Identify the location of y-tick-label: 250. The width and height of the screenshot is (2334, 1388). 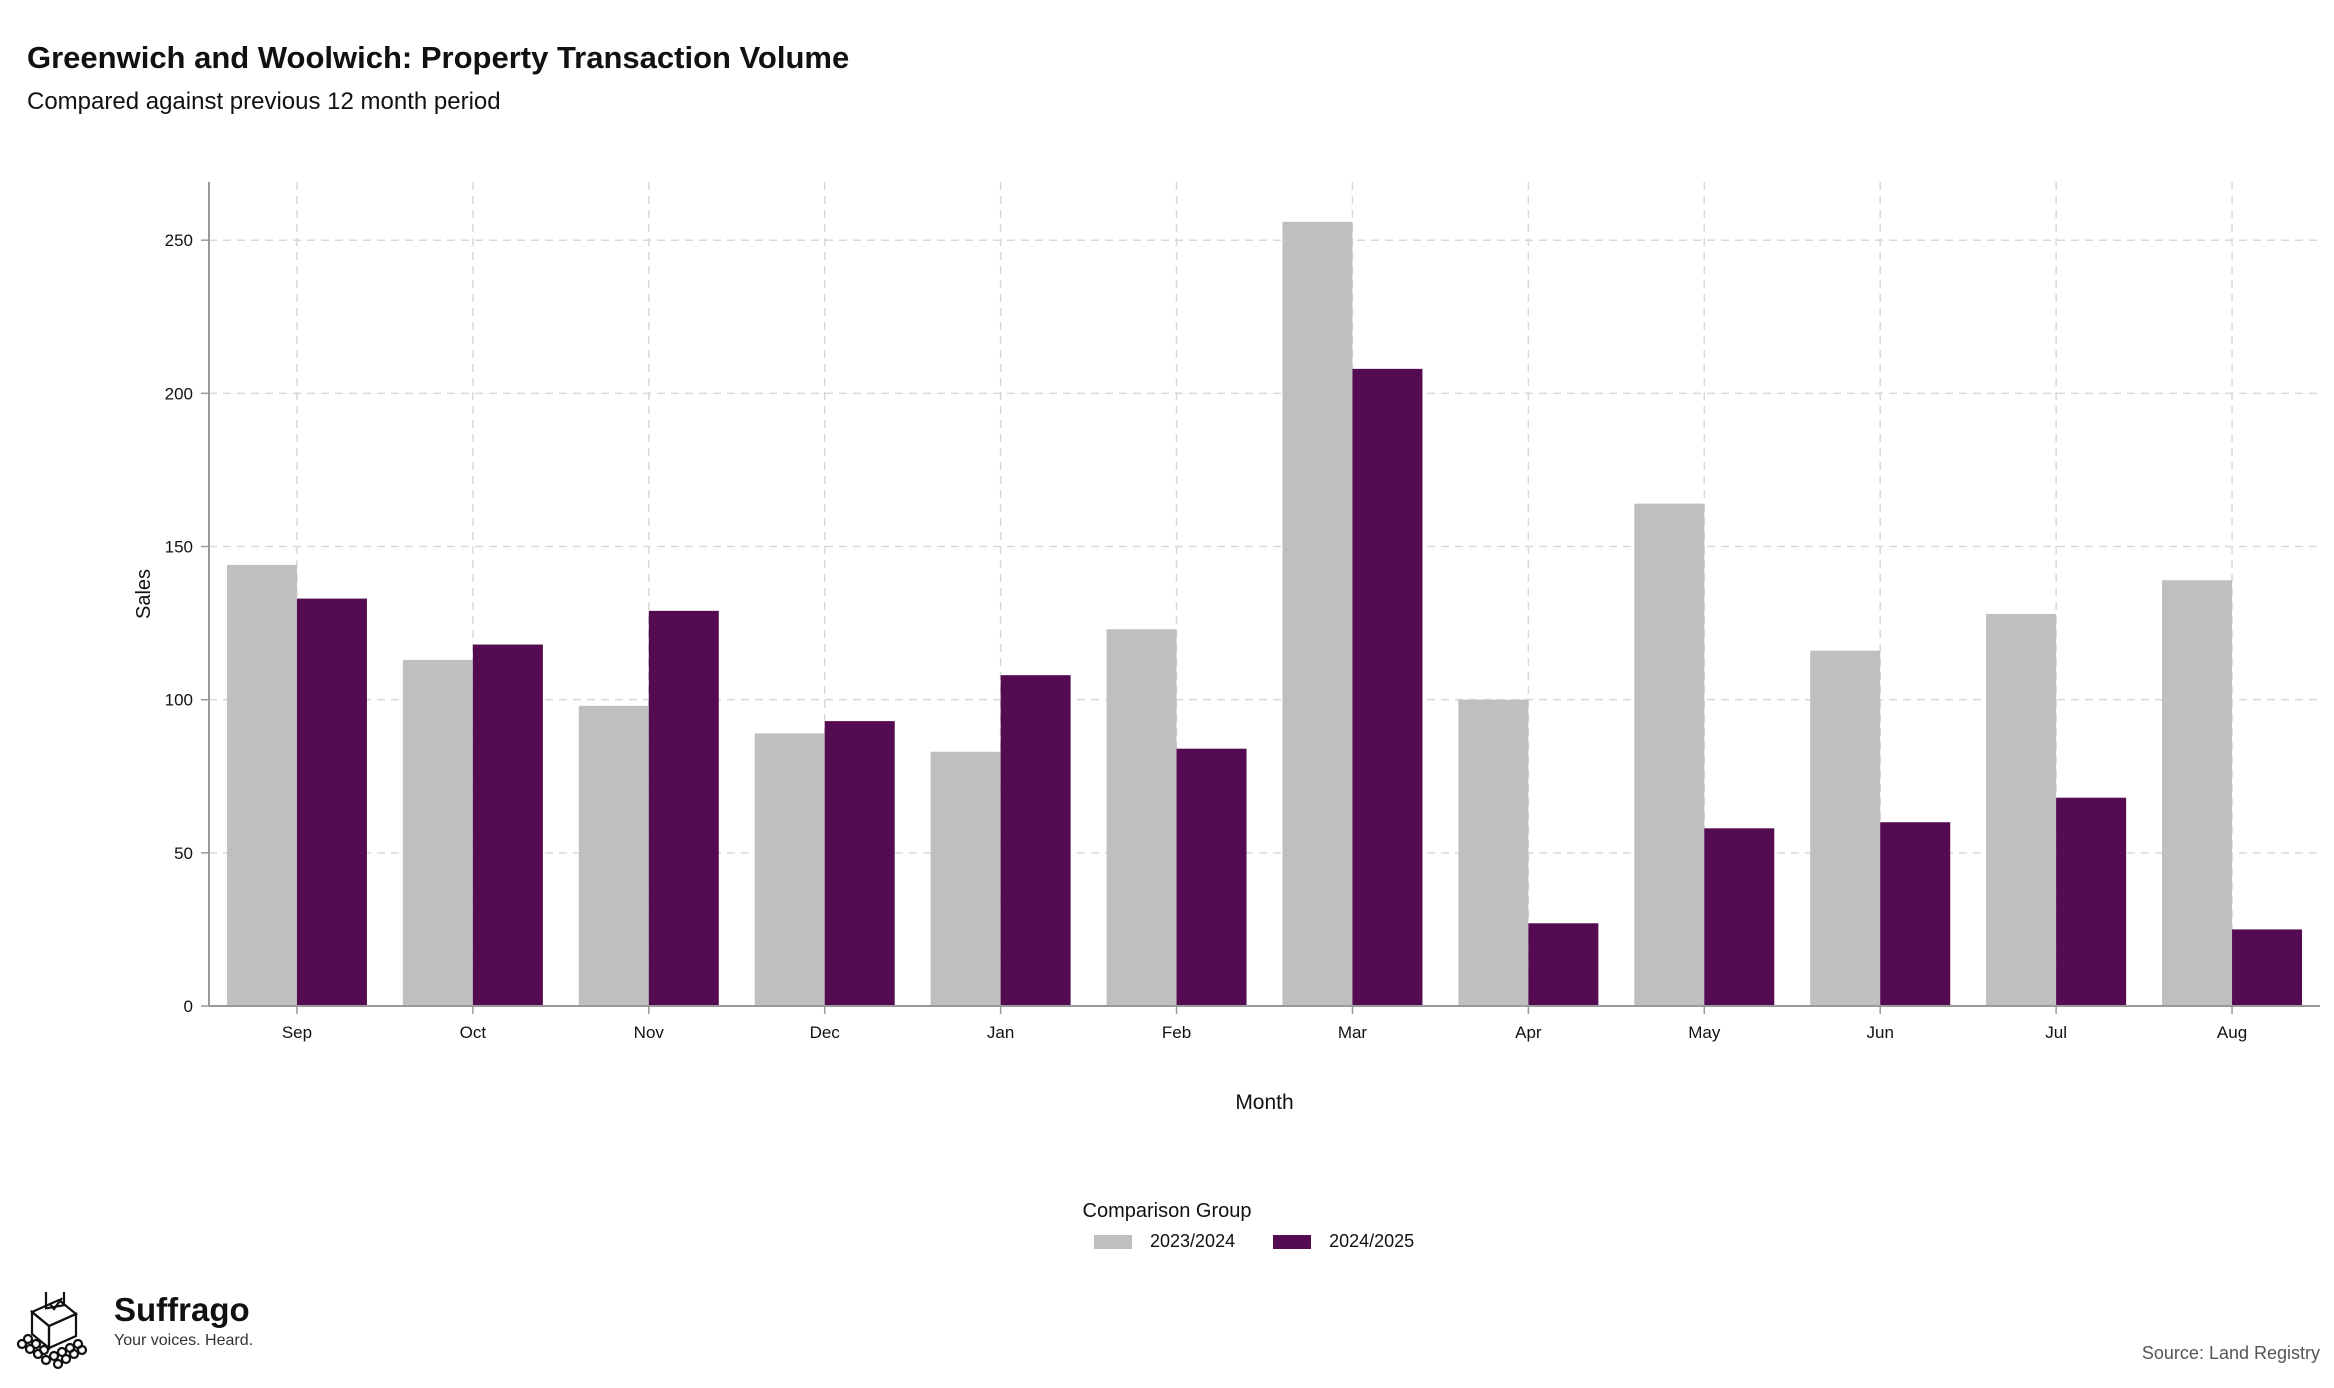
(179, 240).